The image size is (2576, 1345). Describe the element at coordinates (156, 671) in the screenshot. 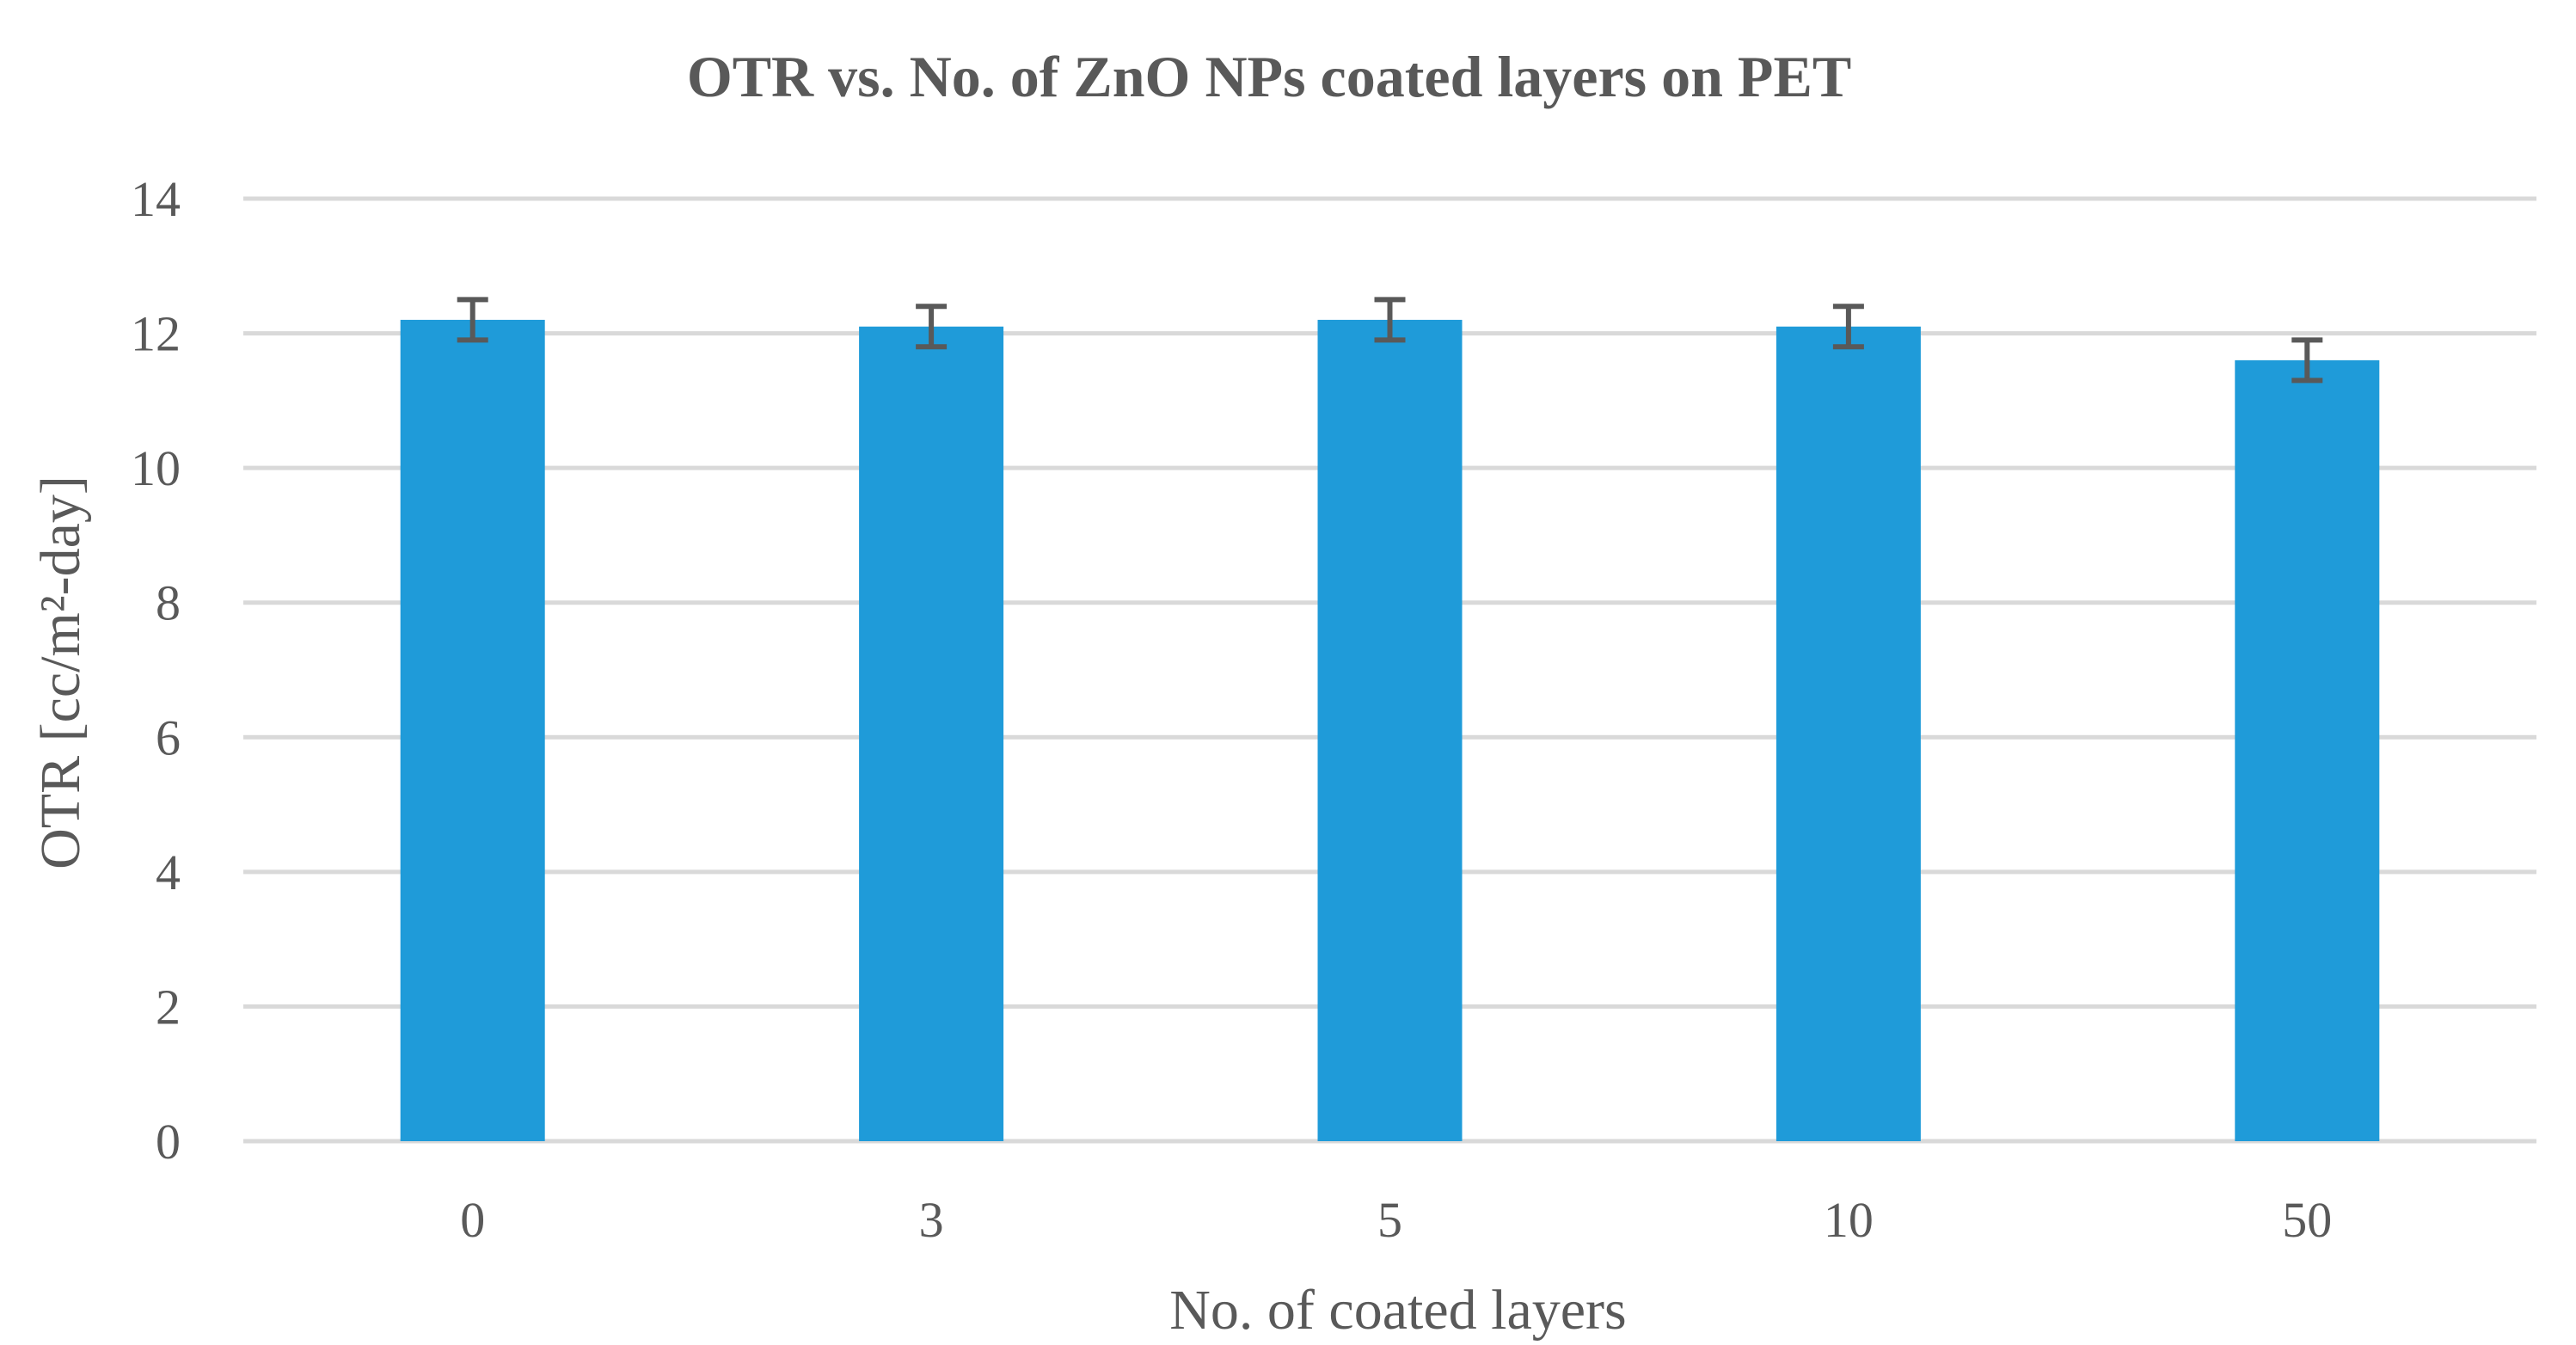

I see `y-axis-ticks: 0 2 4 6 8 10 12 14` at that location.